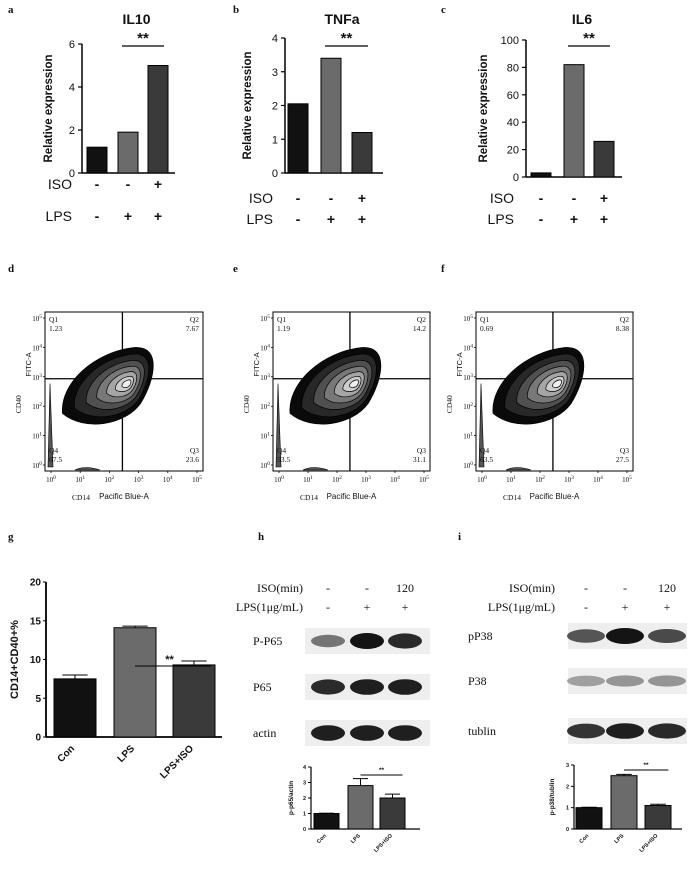 This screenshot has height=874, width=689. I want to click on x-tick-label: 10⁵, so click(424, 479).